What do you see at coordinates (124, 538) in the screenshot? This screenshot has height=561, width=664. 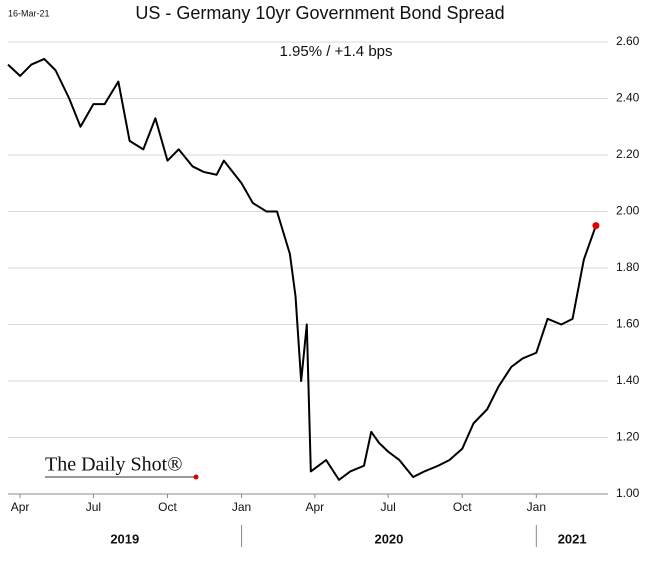 I see `year-label: 2019` at bounding box center [124, 538].